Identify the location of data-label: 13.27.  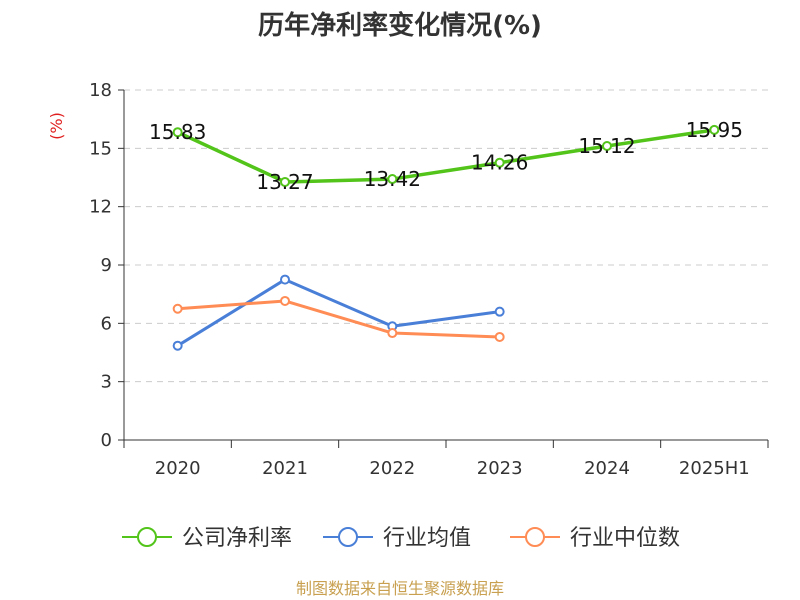
(284, 182).